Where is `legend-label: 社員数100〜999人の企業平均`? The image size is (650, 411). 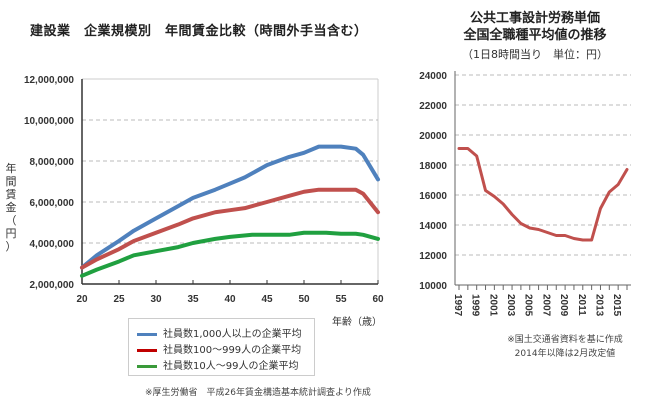 legend-label: 社員数100〜999人の企業平均 is located at coordinates (232, 350).